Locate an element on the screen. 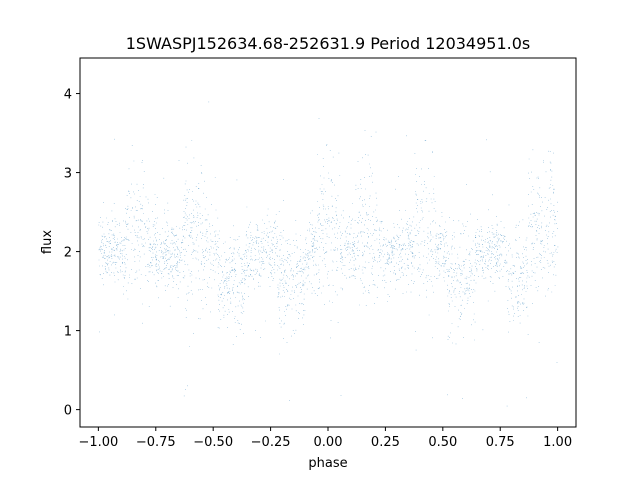 The width and height of the screenshot is (640, 480). y-tick-label: 1 is located at coordinates (68, 332).